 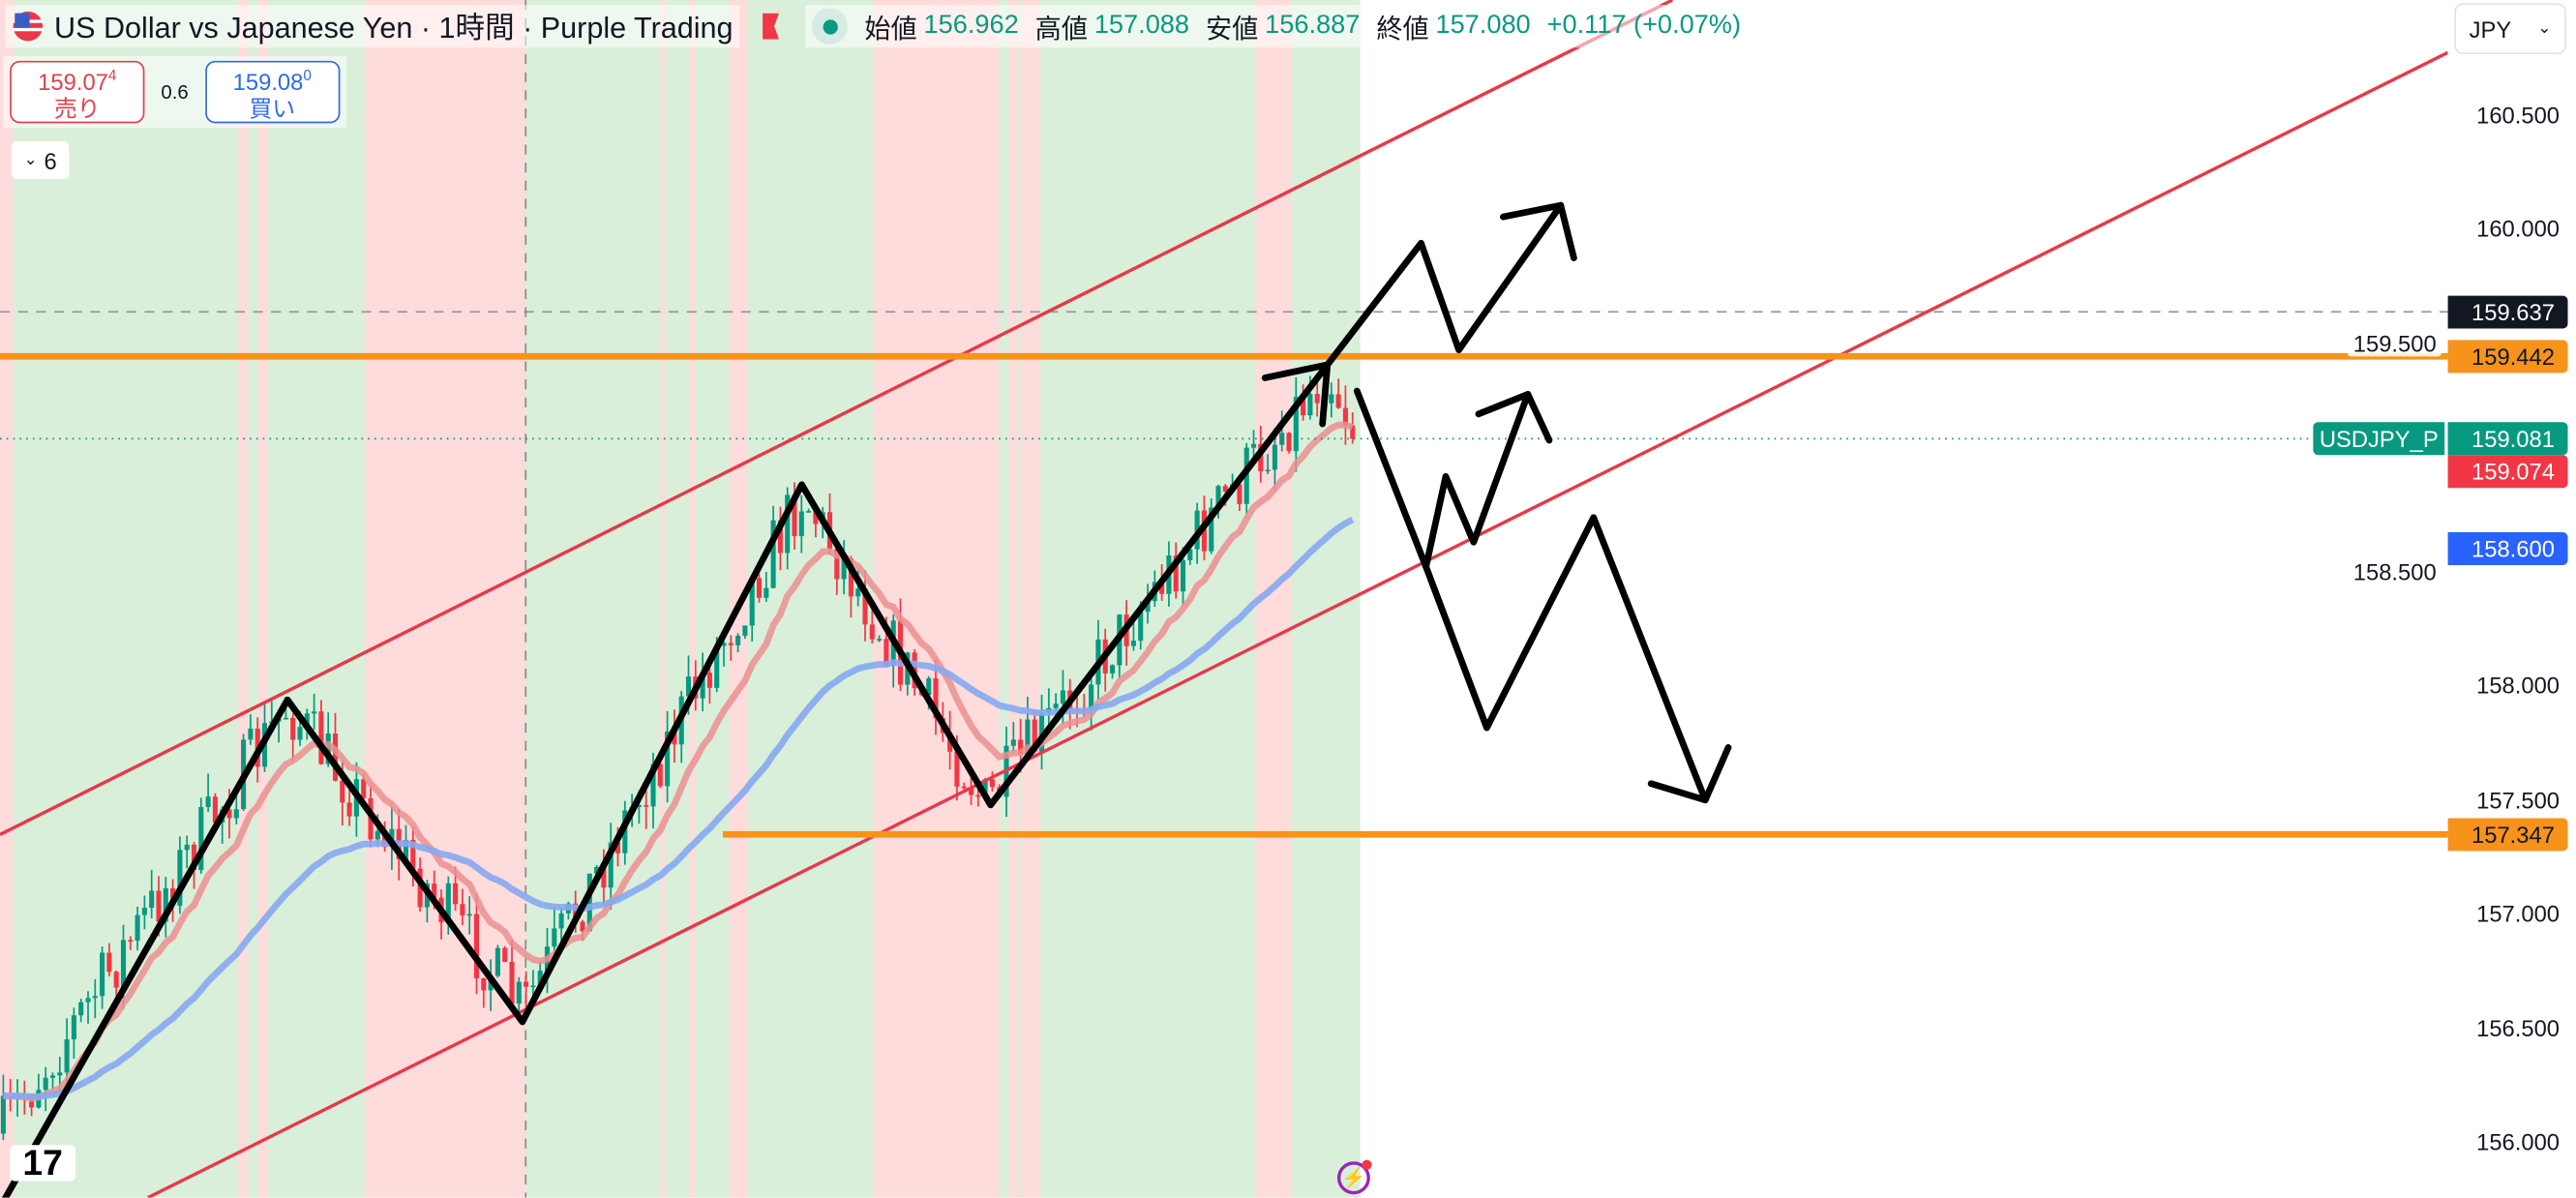 What do you see at coordinates (2507, 357) in the screenshot?
I see `price-label-resistance: 159.442` at bounding box center [2507, 357].